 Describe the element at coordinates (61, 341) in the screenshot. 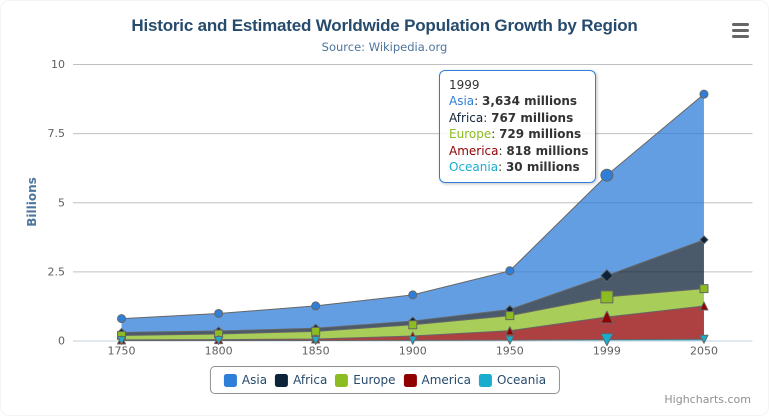

I see `y-tick-label-0: 0` at that location.